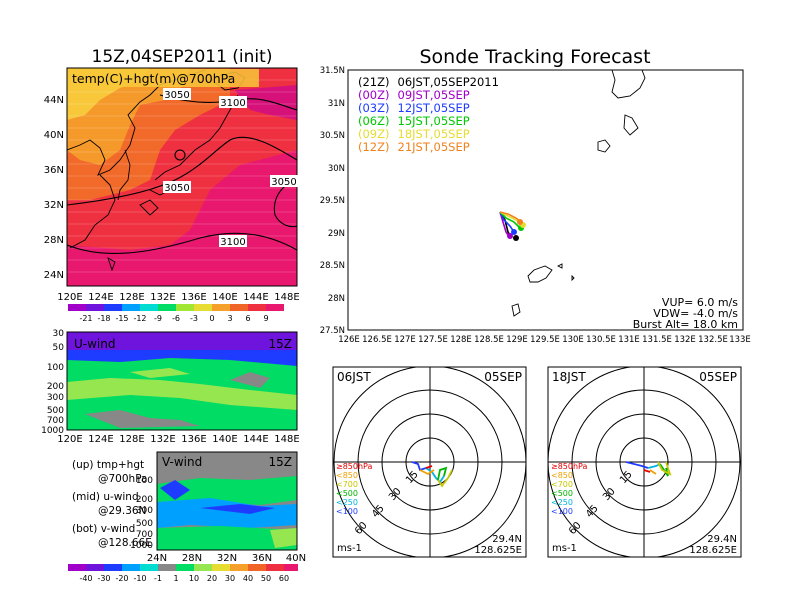 Image resolution: width=792 pixels, height=612 pixels. What do you see at coordinates (69, 439) in the screenshot?
I see `lon-tick: 120E` at bounding box center [69, 439].